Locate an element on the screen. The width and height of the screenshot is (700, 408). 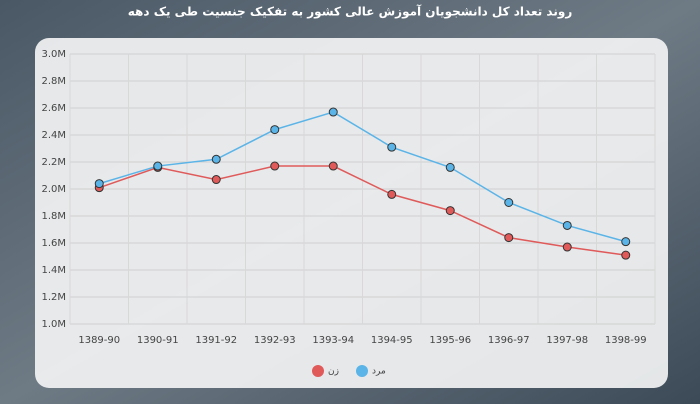
y-tick-label: 3.0M is located at coordinates (53, 54).